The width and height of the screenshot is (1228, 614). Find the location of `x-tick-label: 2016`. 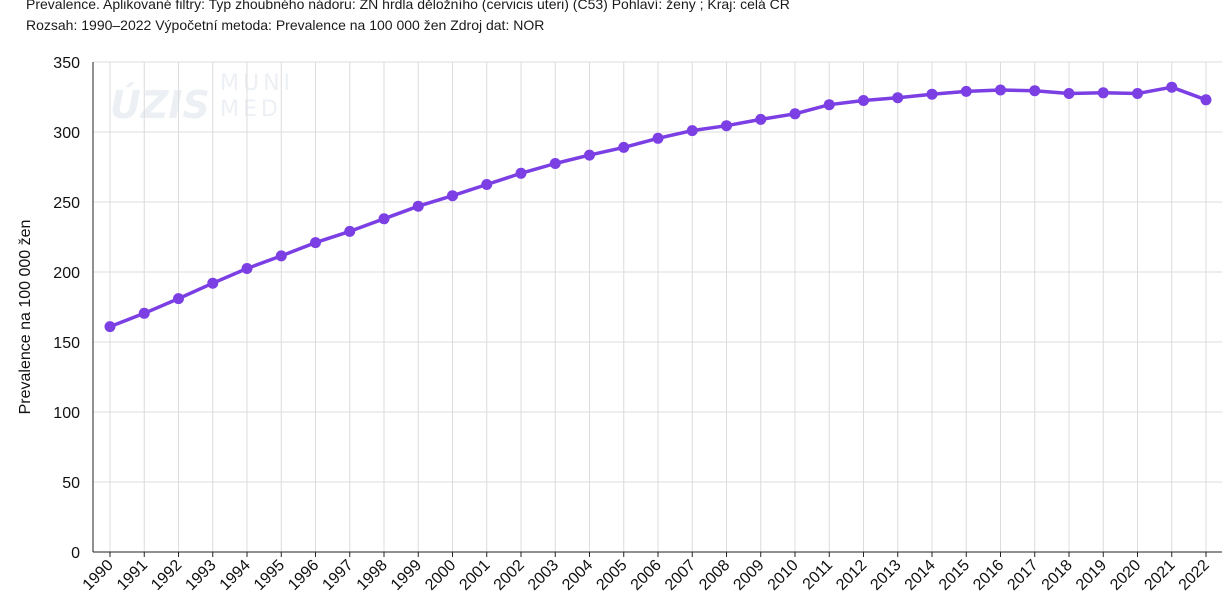

x-tick-label: 2016 is located at coordinates (988, 575).